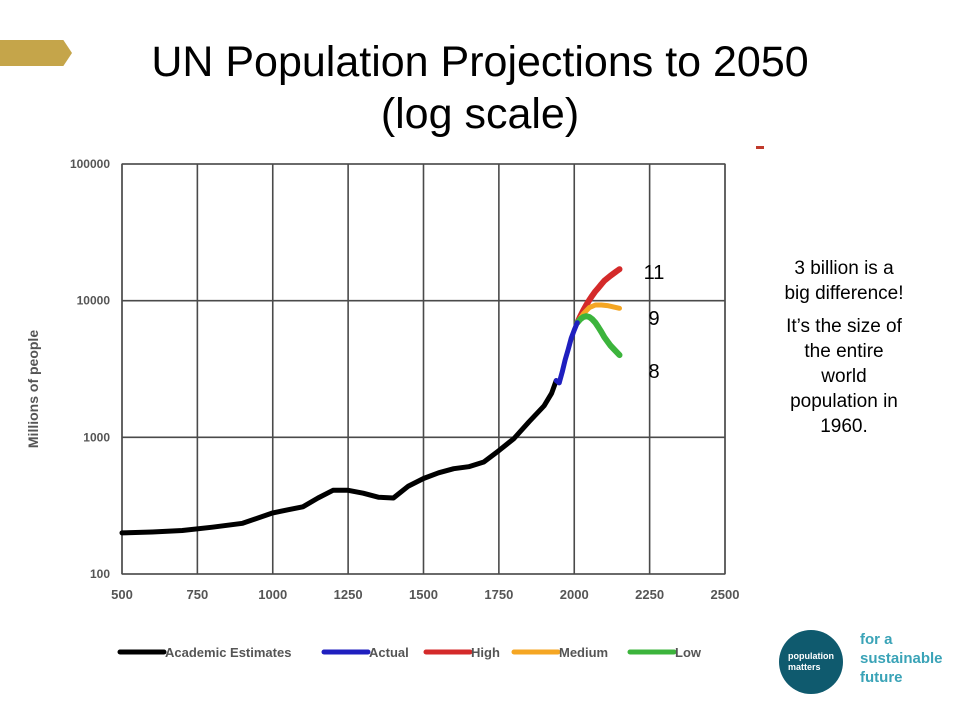 The height and width of the screenshot is (720, 960). I want to click on y-tick-label: 10000, so click(94, 301).